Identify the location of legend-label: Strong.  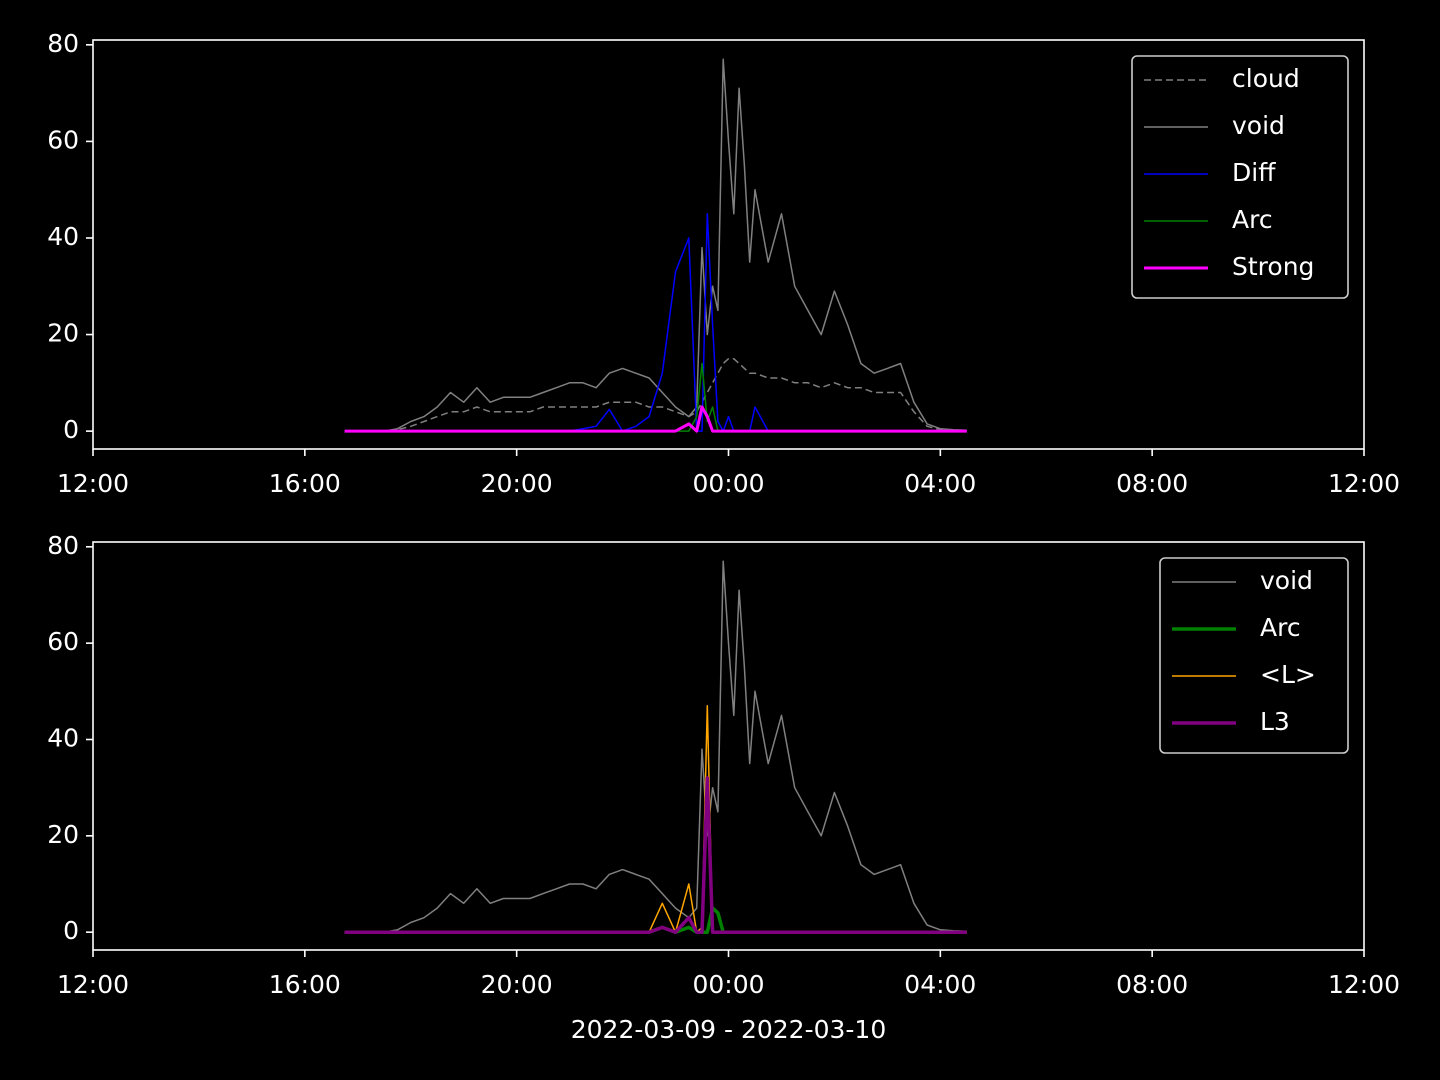
(1273, 266).